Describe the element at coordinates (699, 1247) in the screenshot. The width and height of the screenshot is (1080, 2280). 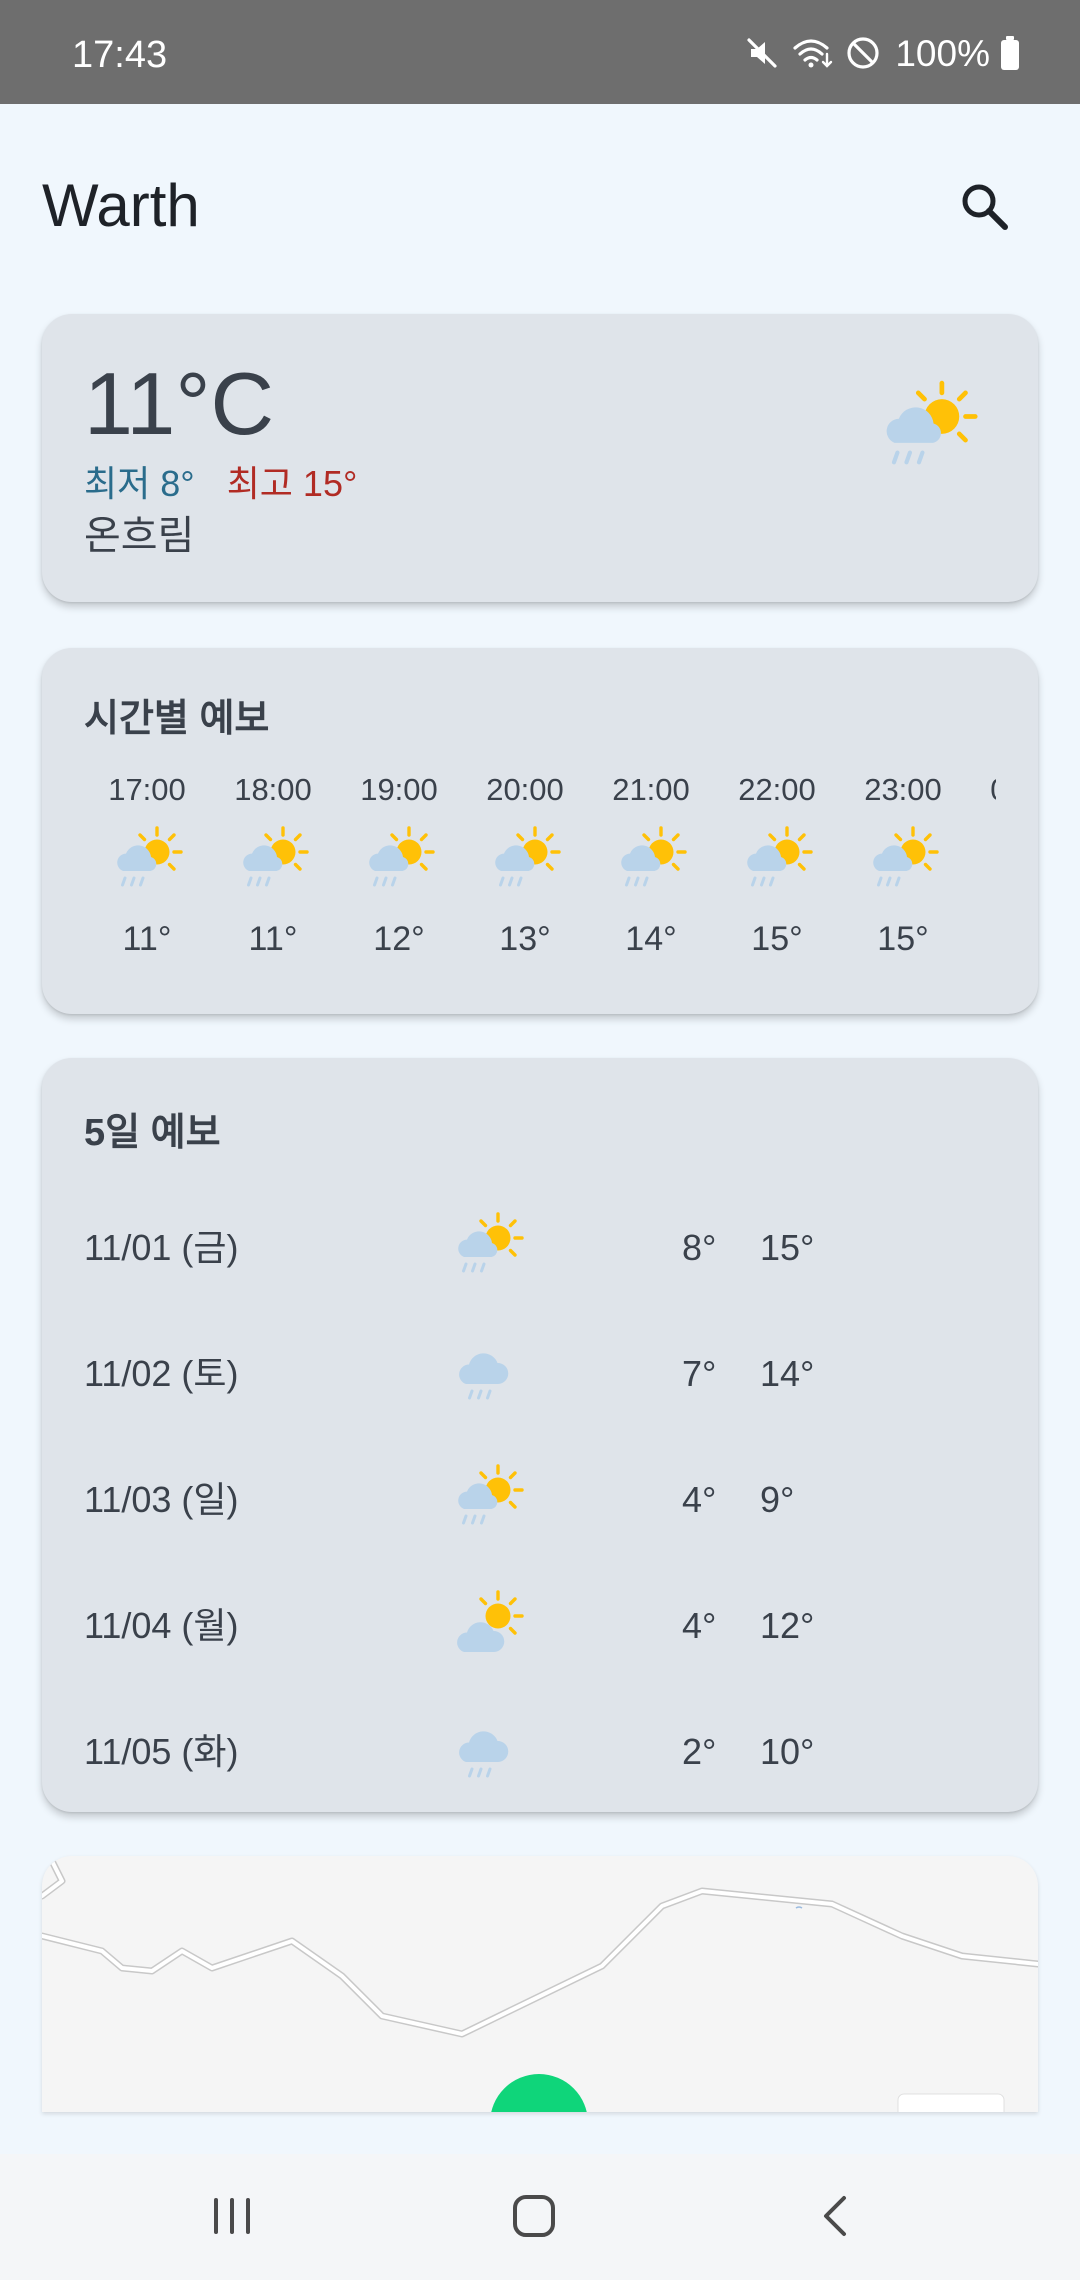
I see `daily-min-temperature: 8°` at that location.